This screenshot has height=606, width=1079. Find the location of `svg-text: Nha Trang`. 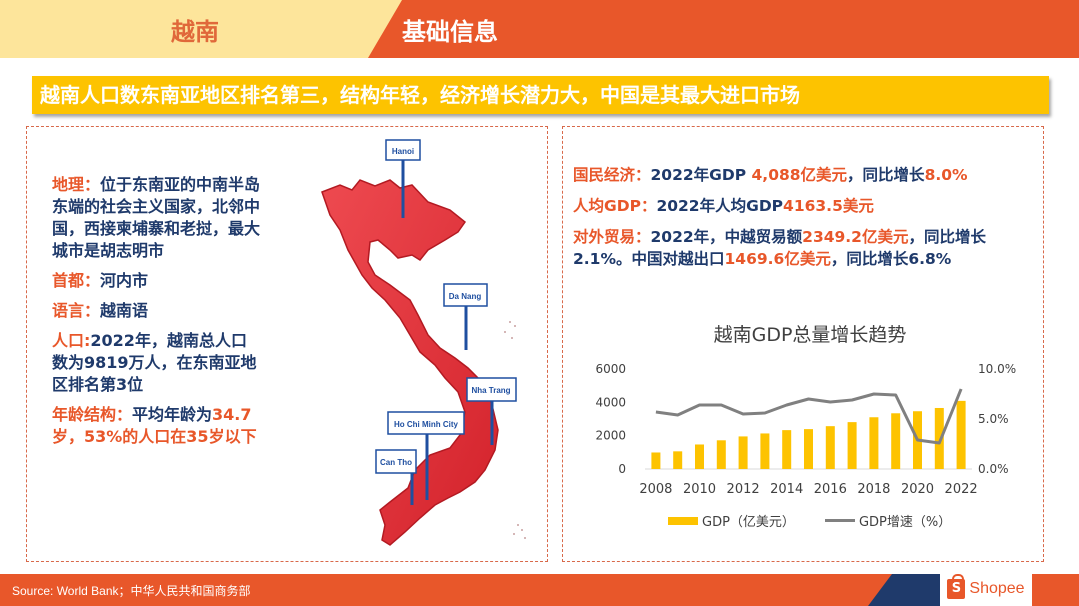

svg-text: Nha Trang is located at coordinates (490, 390).